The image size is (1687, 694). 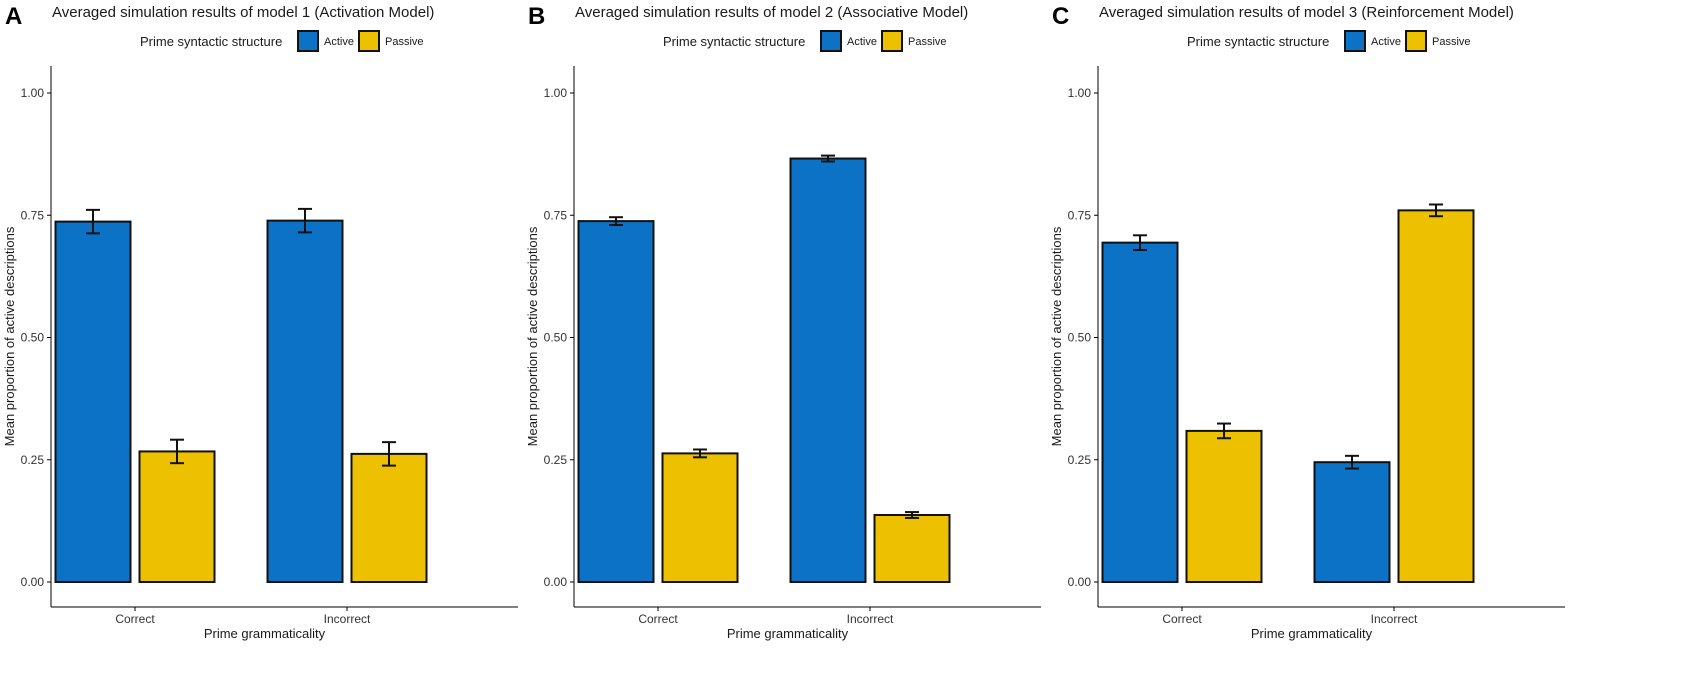 I want to click on panel-letter: B, so click(x=536, y=16).